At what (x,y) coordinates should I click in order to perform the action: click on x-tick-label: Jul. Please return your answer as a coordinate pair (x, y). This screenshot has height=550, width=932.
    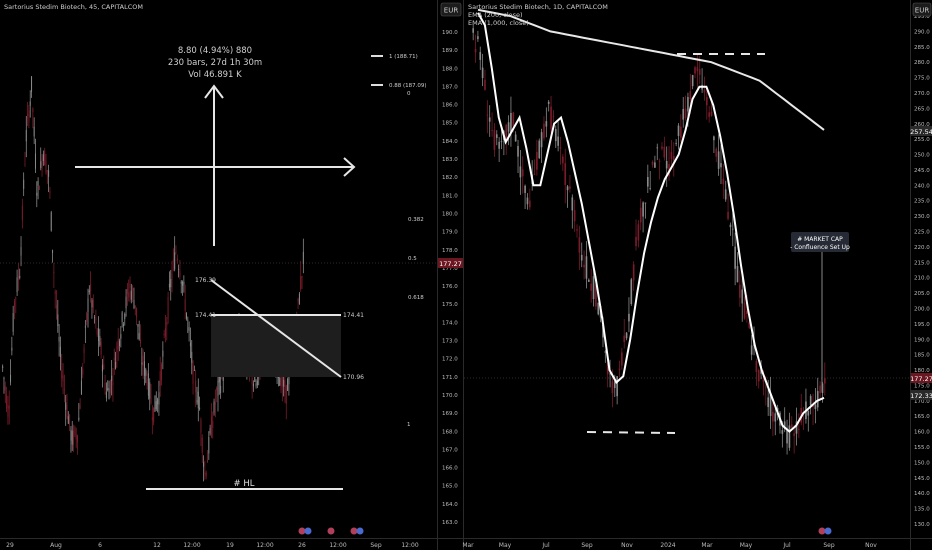
    Looking at the image, I should click on (545, 545).